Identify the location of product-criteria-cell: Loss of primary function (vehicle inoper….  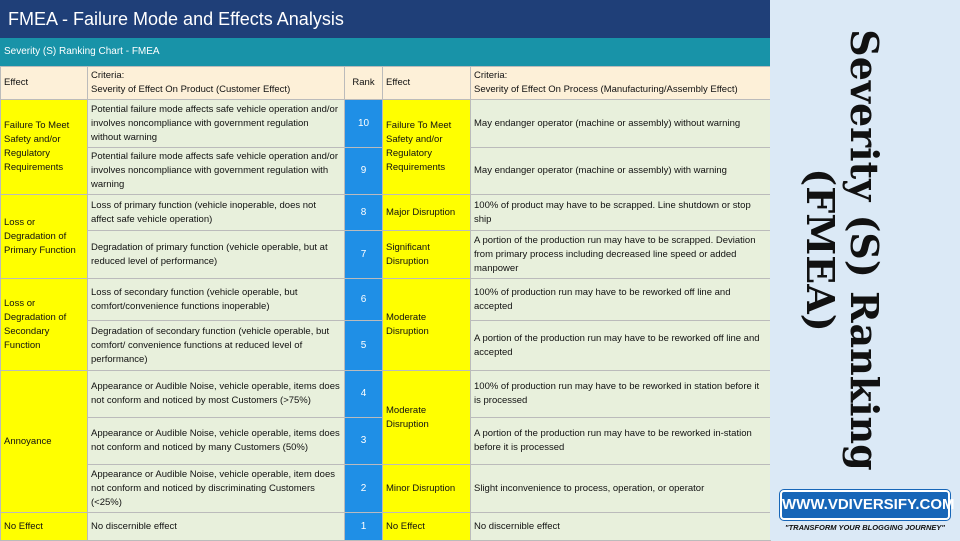
(216, 212).